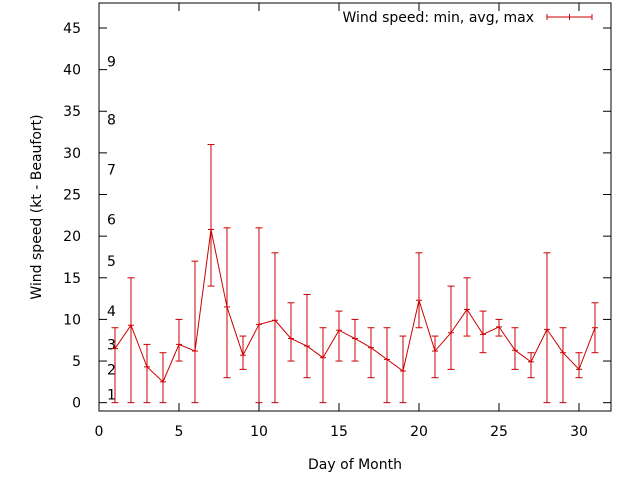  What do you see at coordinates (111, 312) in the screenshot?
I see `beaufort-label: 4` at bounding box center [111, 312].